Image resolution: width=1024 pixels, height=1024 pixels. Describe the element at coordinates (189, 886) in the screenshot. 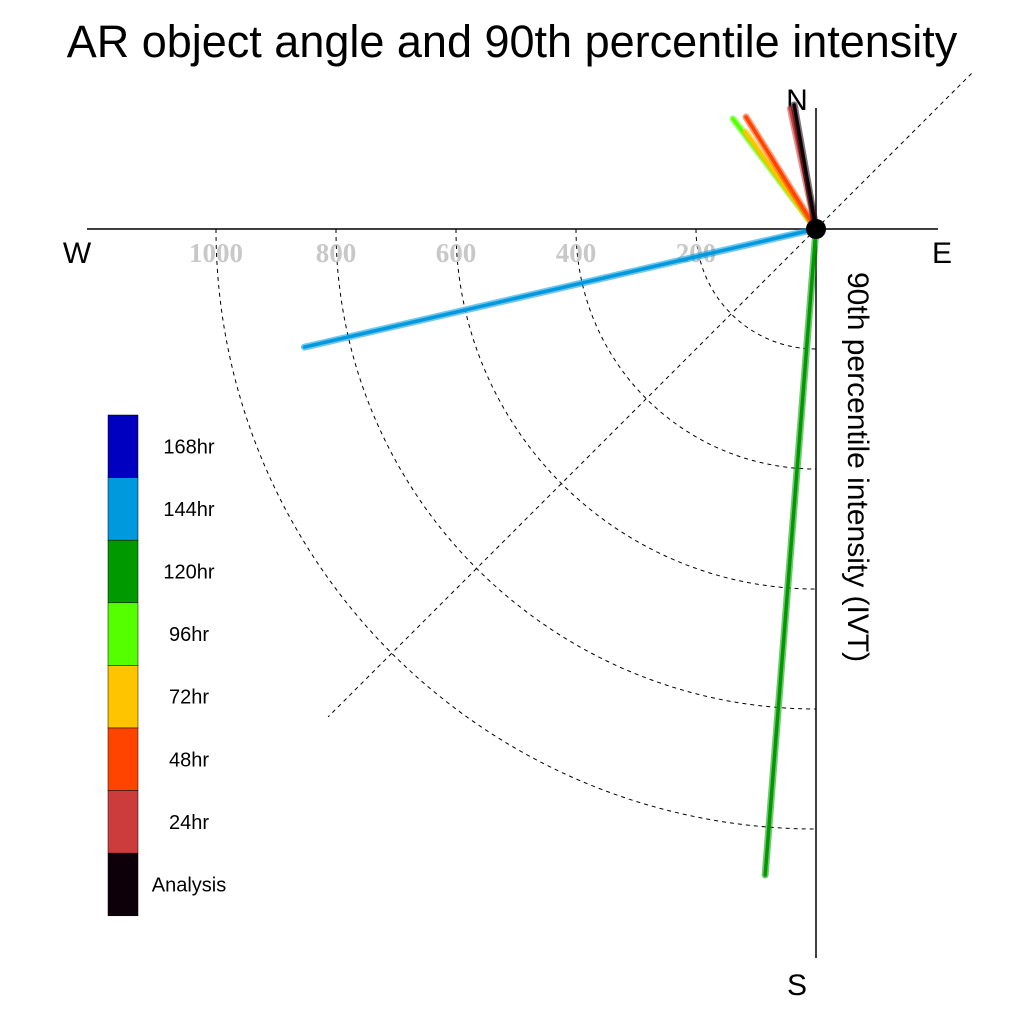

I see `legend-label-analysis: Analysis` at that location.